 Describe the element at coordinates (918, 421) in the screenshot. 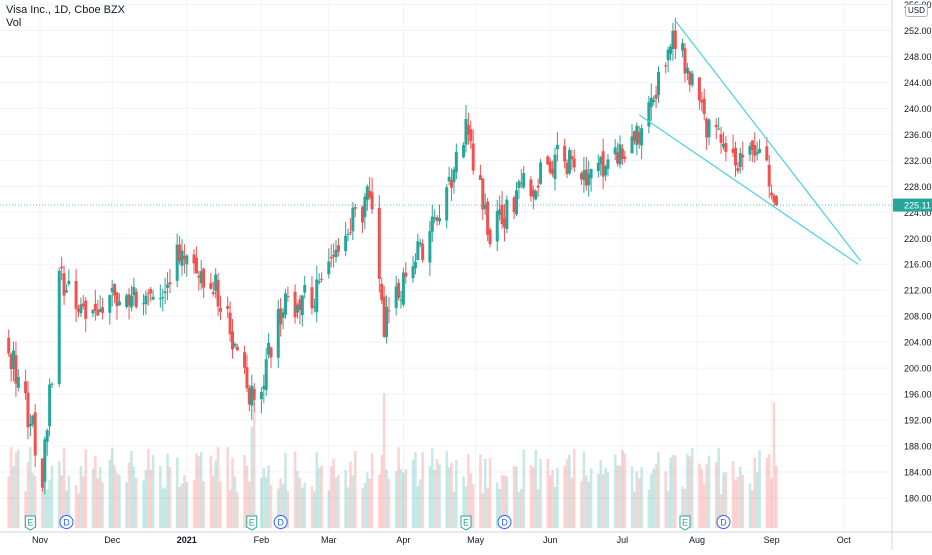

I see `price-tick-label: 192.00` at that location.